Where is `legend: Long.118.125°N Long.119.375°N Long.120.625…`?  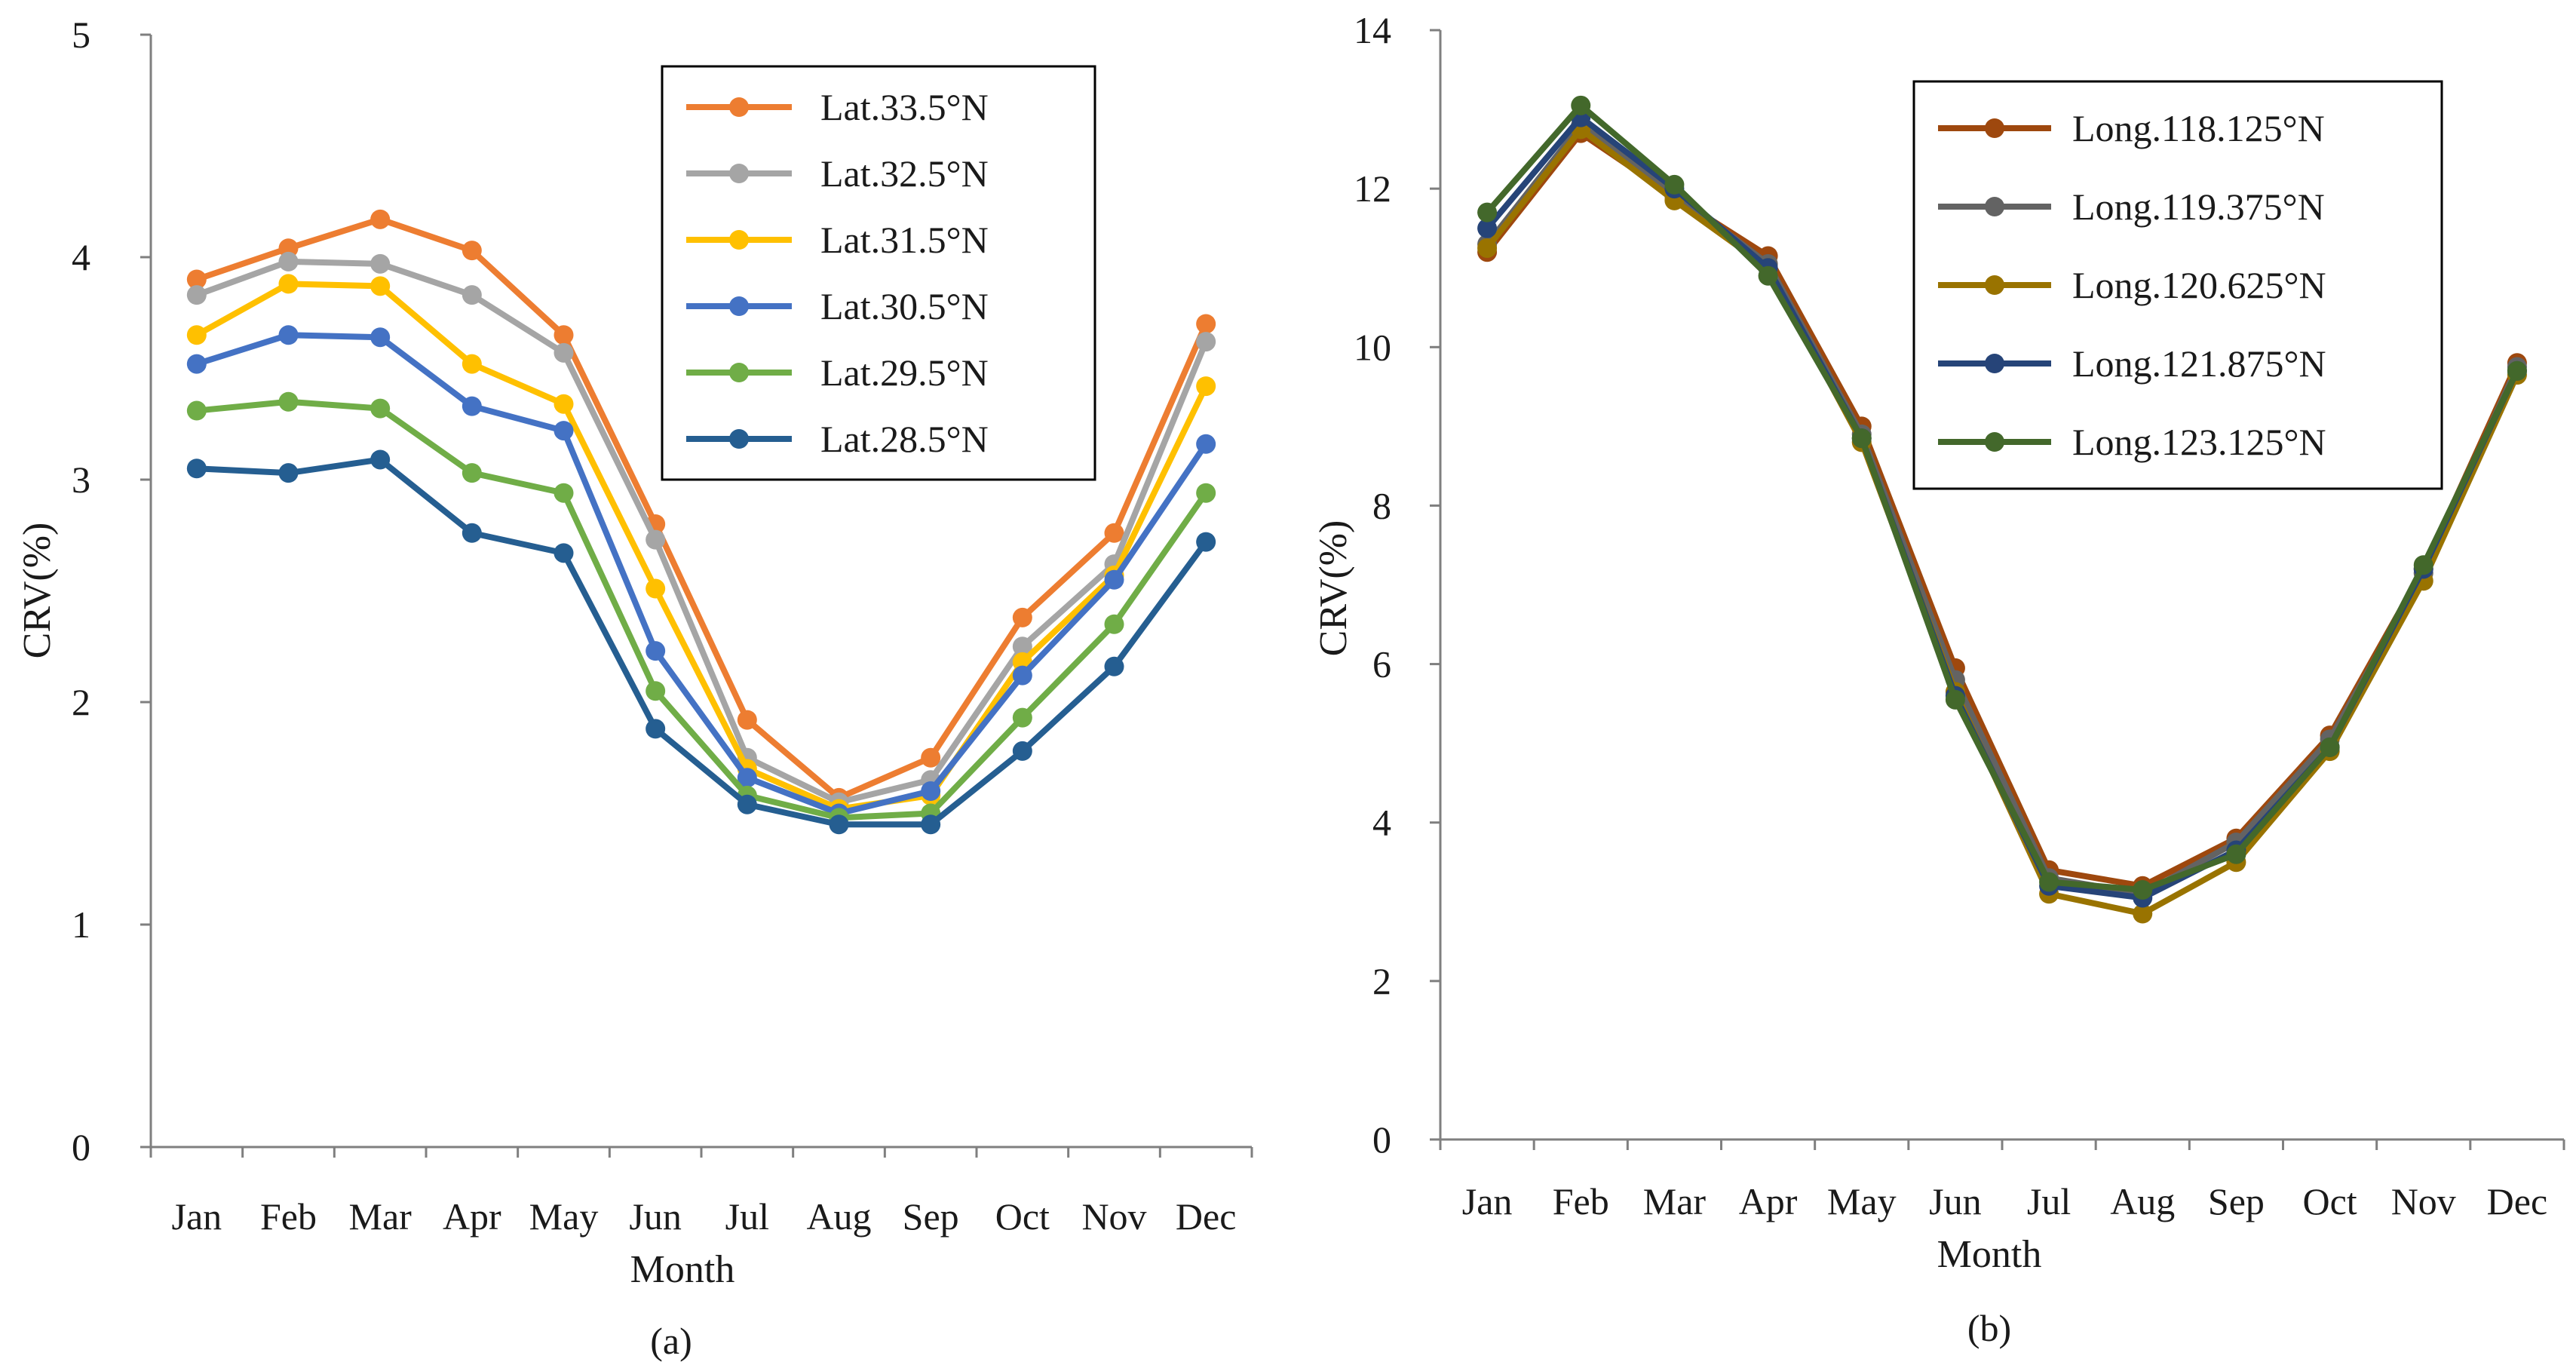
legend: Long.118.125°N Long.119.375°N Long.120.625… is located at coordinates (2177, 285).